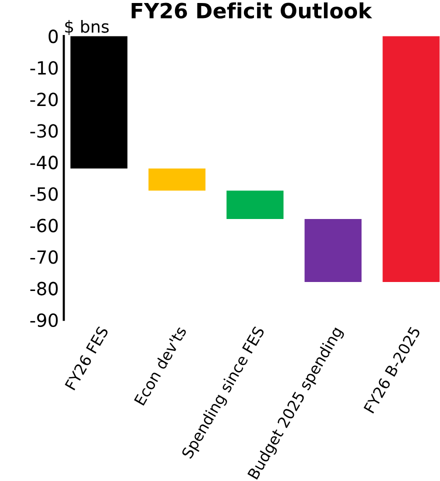  I want to click on y-tick-label: -40, so click(44, 163).